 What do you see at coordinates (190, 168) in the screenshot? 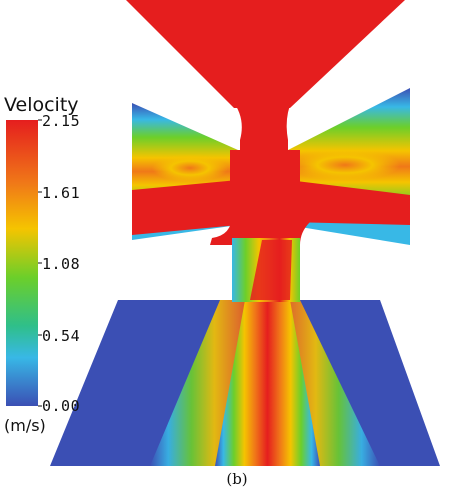
I see `left-arm-hotspot` at bounding box center [190, 168].